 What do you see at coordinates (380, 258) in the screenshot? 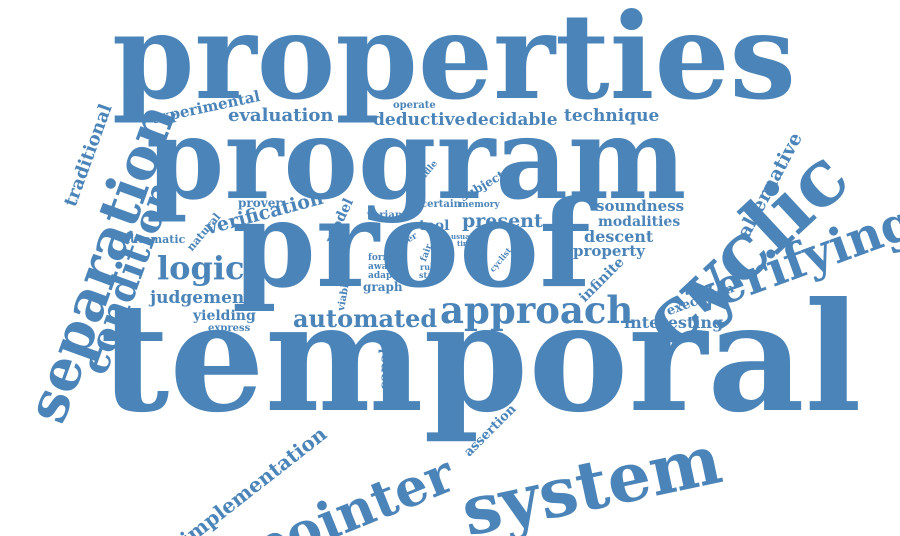
I see `word-form: form` at bounding box center [380, 258].